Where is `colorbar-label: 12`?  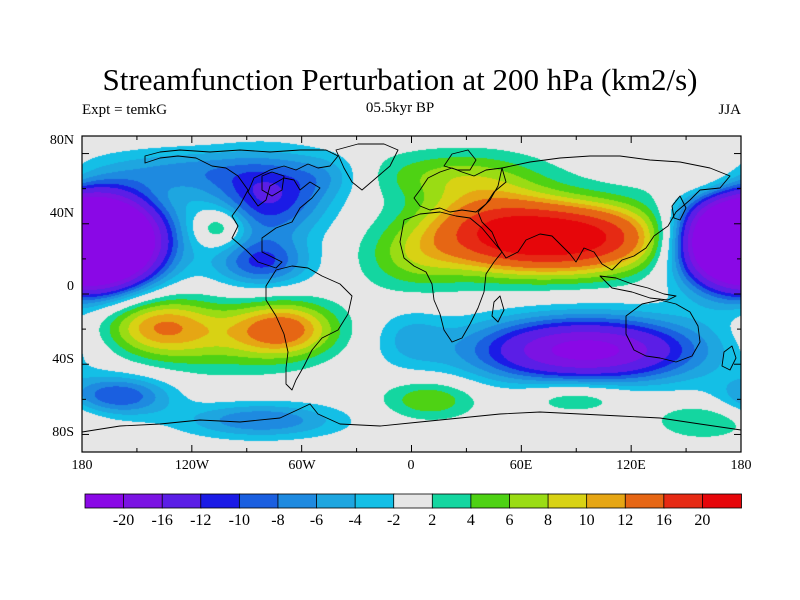 colorbar-label: 12 is located at coordinates (625, 521).